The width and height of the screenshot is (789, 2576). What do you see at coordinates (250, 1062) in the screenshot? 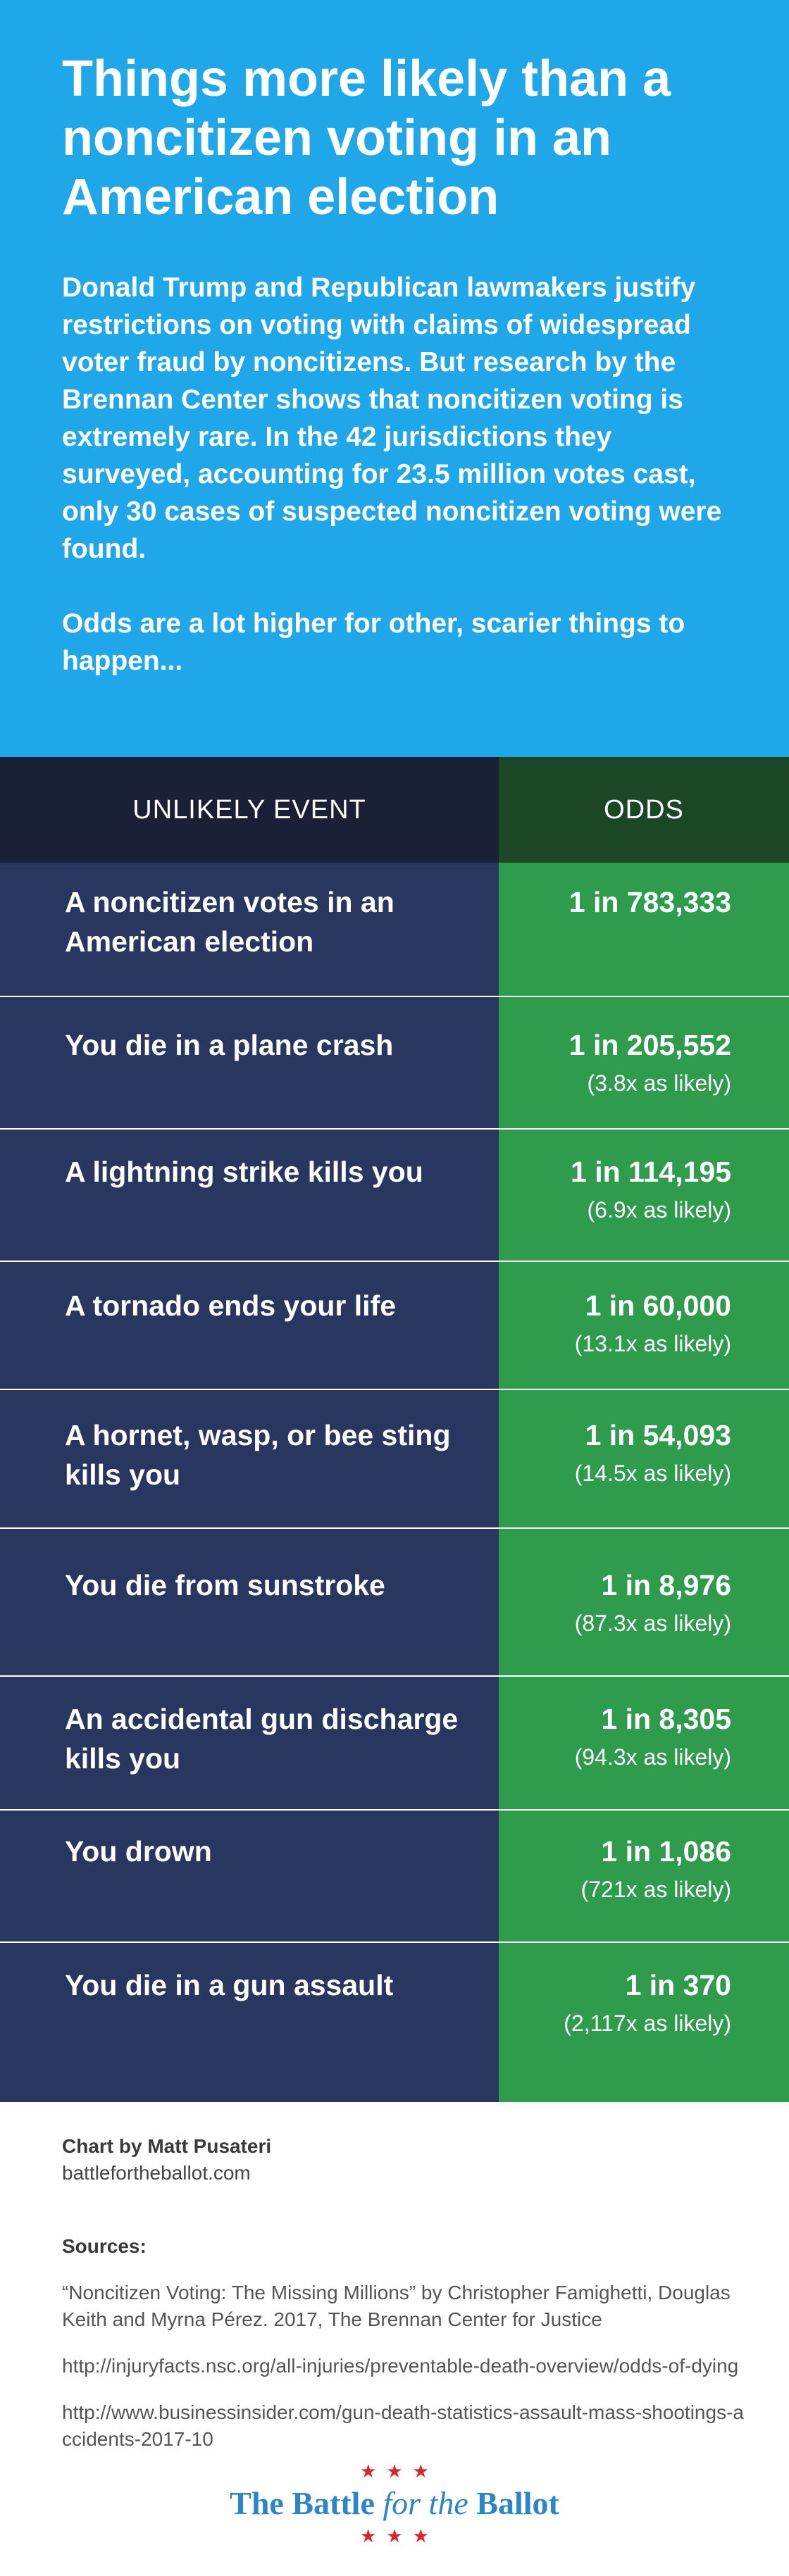
I see `event-cell: You die in a plane crash` at bounding box center [250, 1062].